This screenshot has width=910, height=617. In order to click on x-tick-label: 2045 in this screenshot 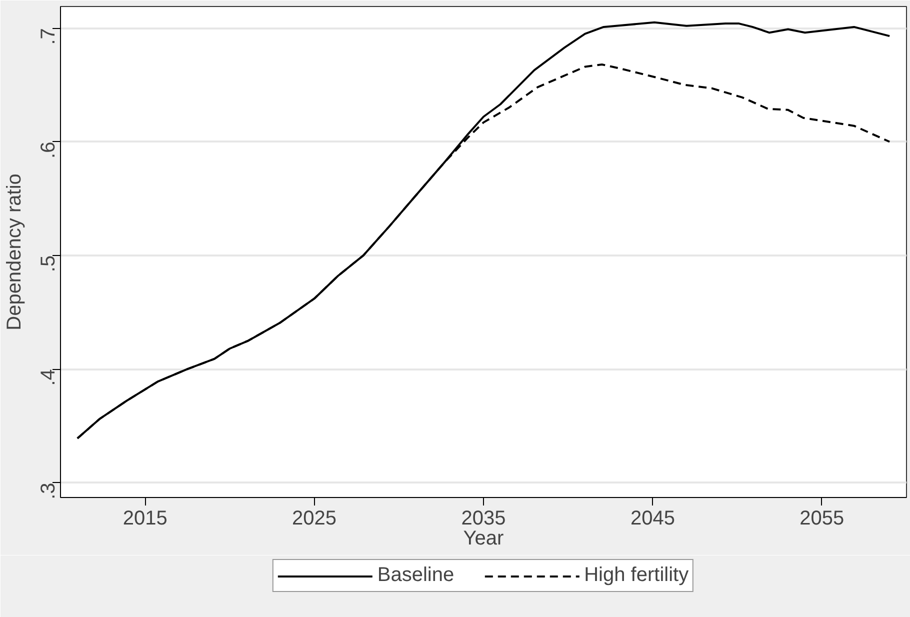, I will do `click(652, 519)`.